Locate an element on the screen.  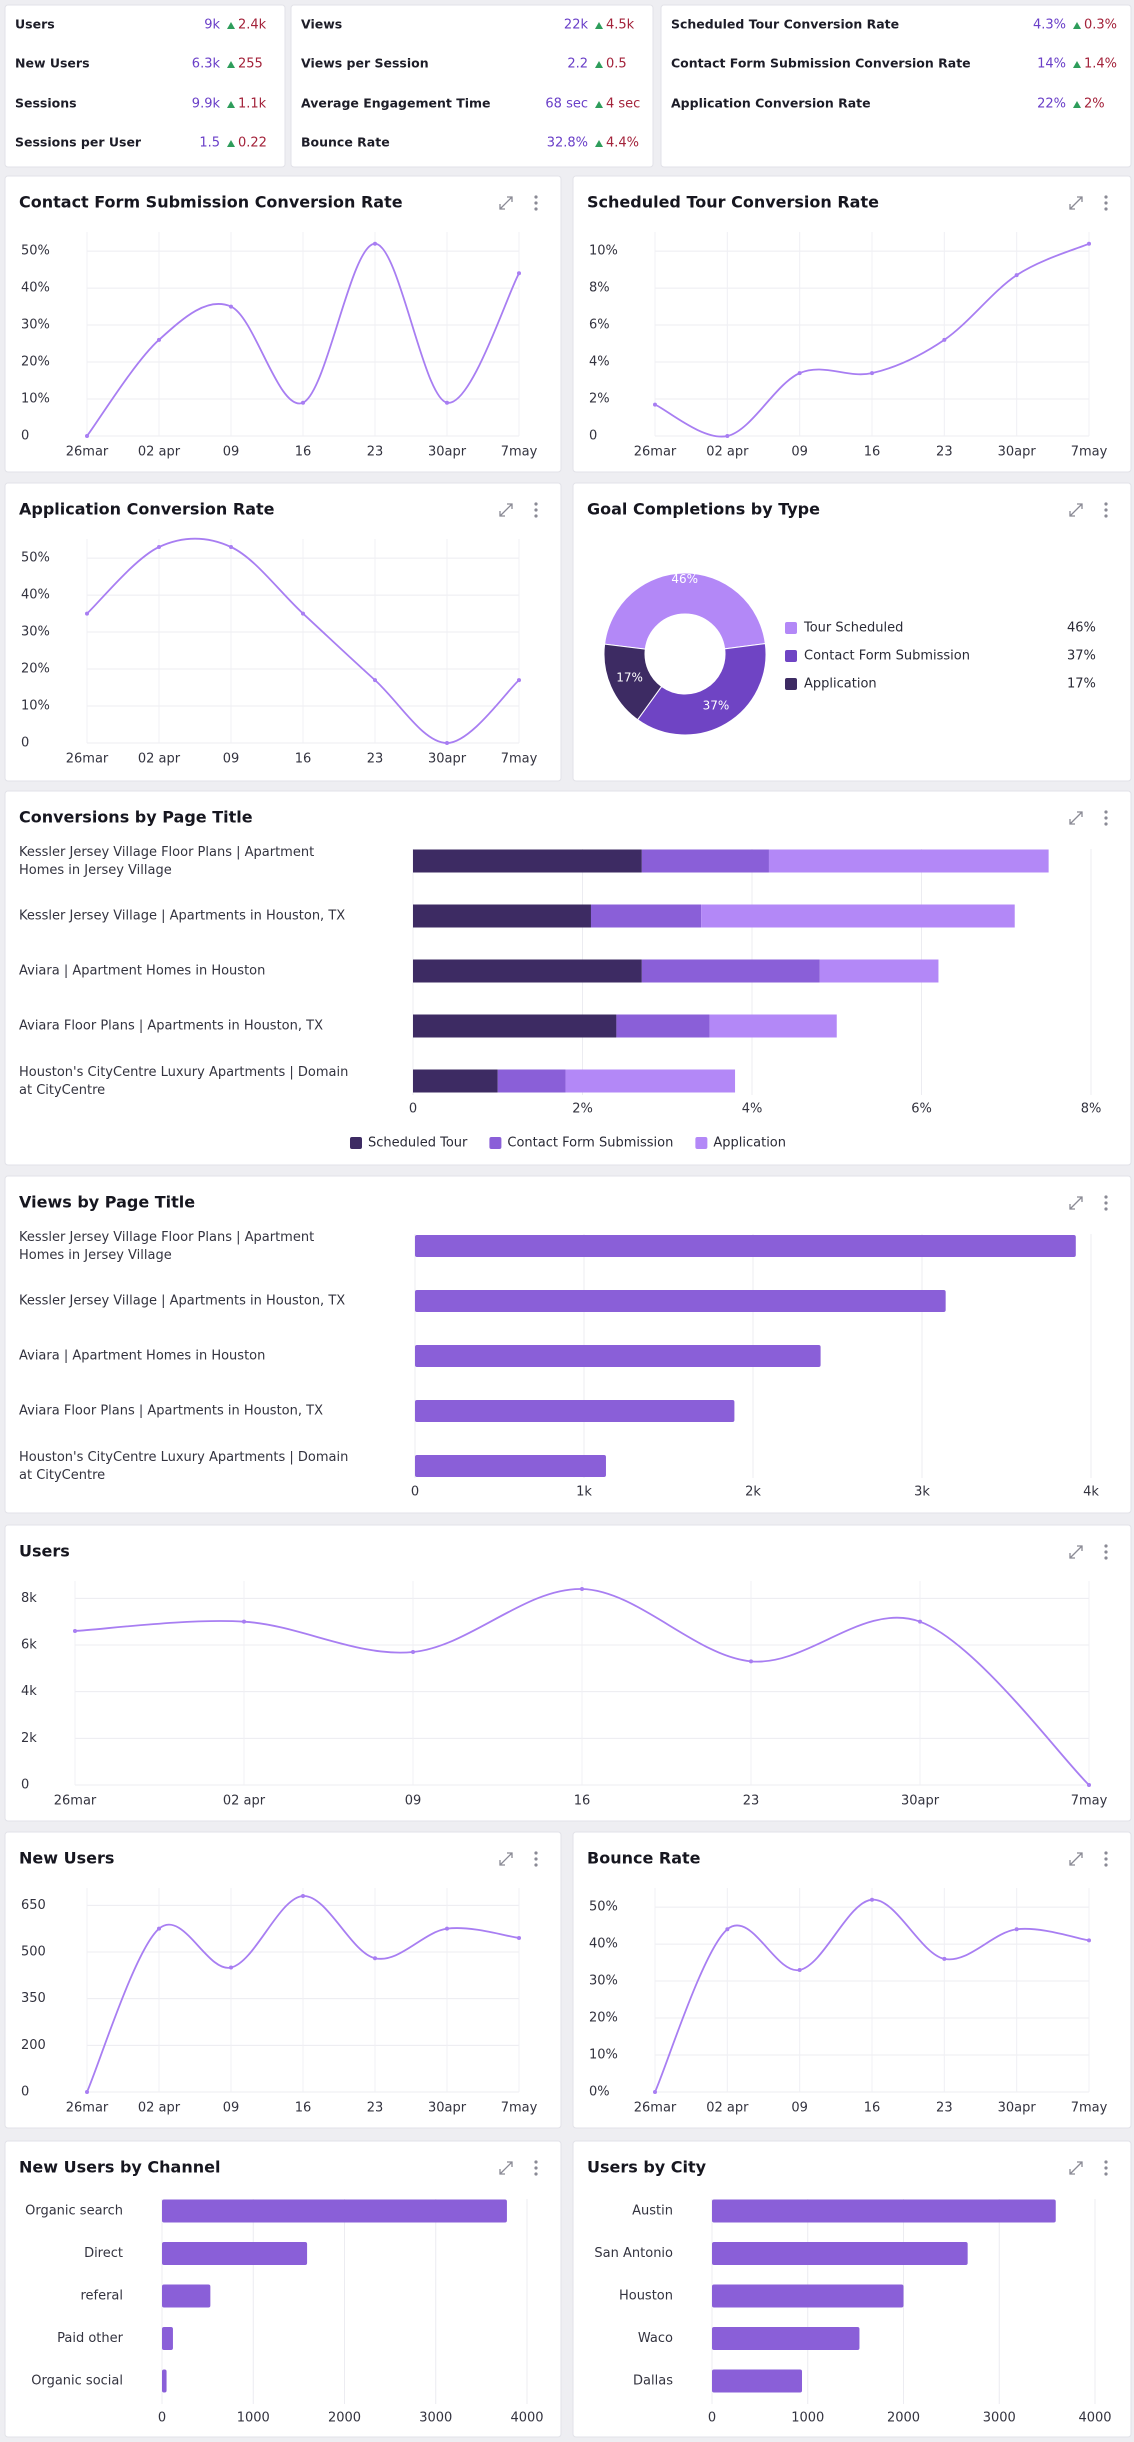
bar is located at coordinates (510, 1466).